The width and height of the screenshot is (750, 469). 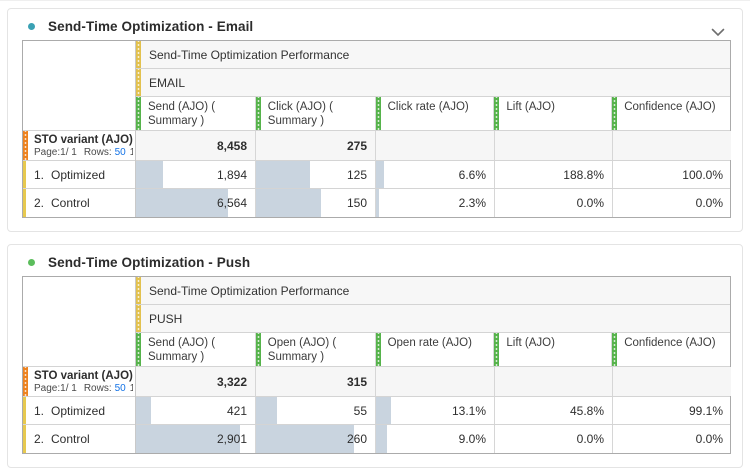 What do you see at coordinates (356, 174) in the screenshot?
I see `cell-value: 125` at bounding box center [356, 174].